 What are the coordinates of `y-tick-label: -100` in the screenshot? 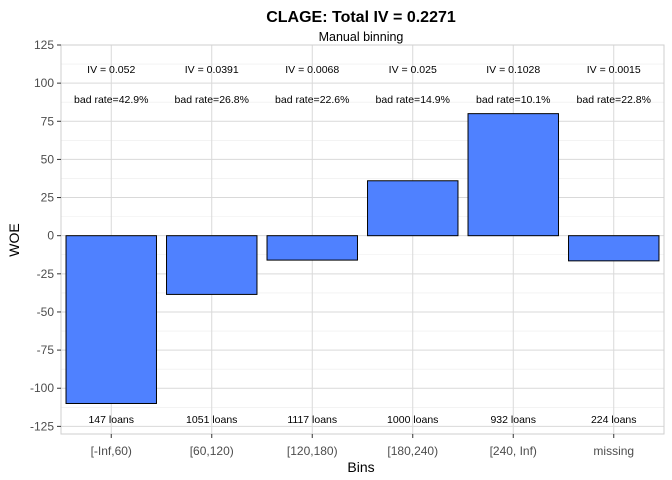 It's located at (42, 388).